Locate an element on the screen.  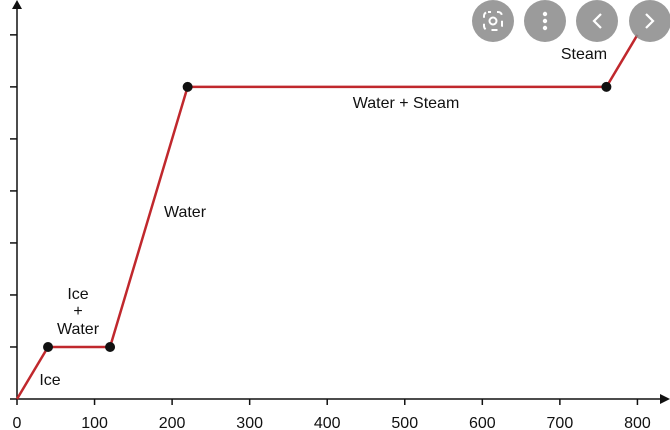
x-tick-label: 0 is located at coordinates (17, 422).